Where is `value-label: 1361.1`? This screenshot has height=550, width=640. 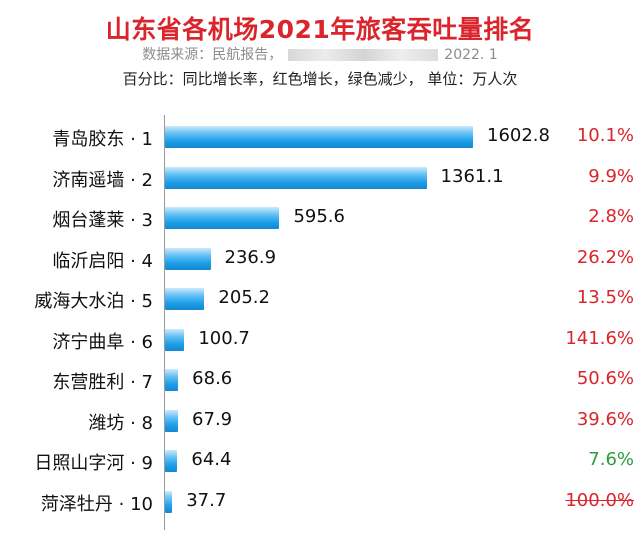
value-label: 1361.1 is located at coordinates (472, 176).